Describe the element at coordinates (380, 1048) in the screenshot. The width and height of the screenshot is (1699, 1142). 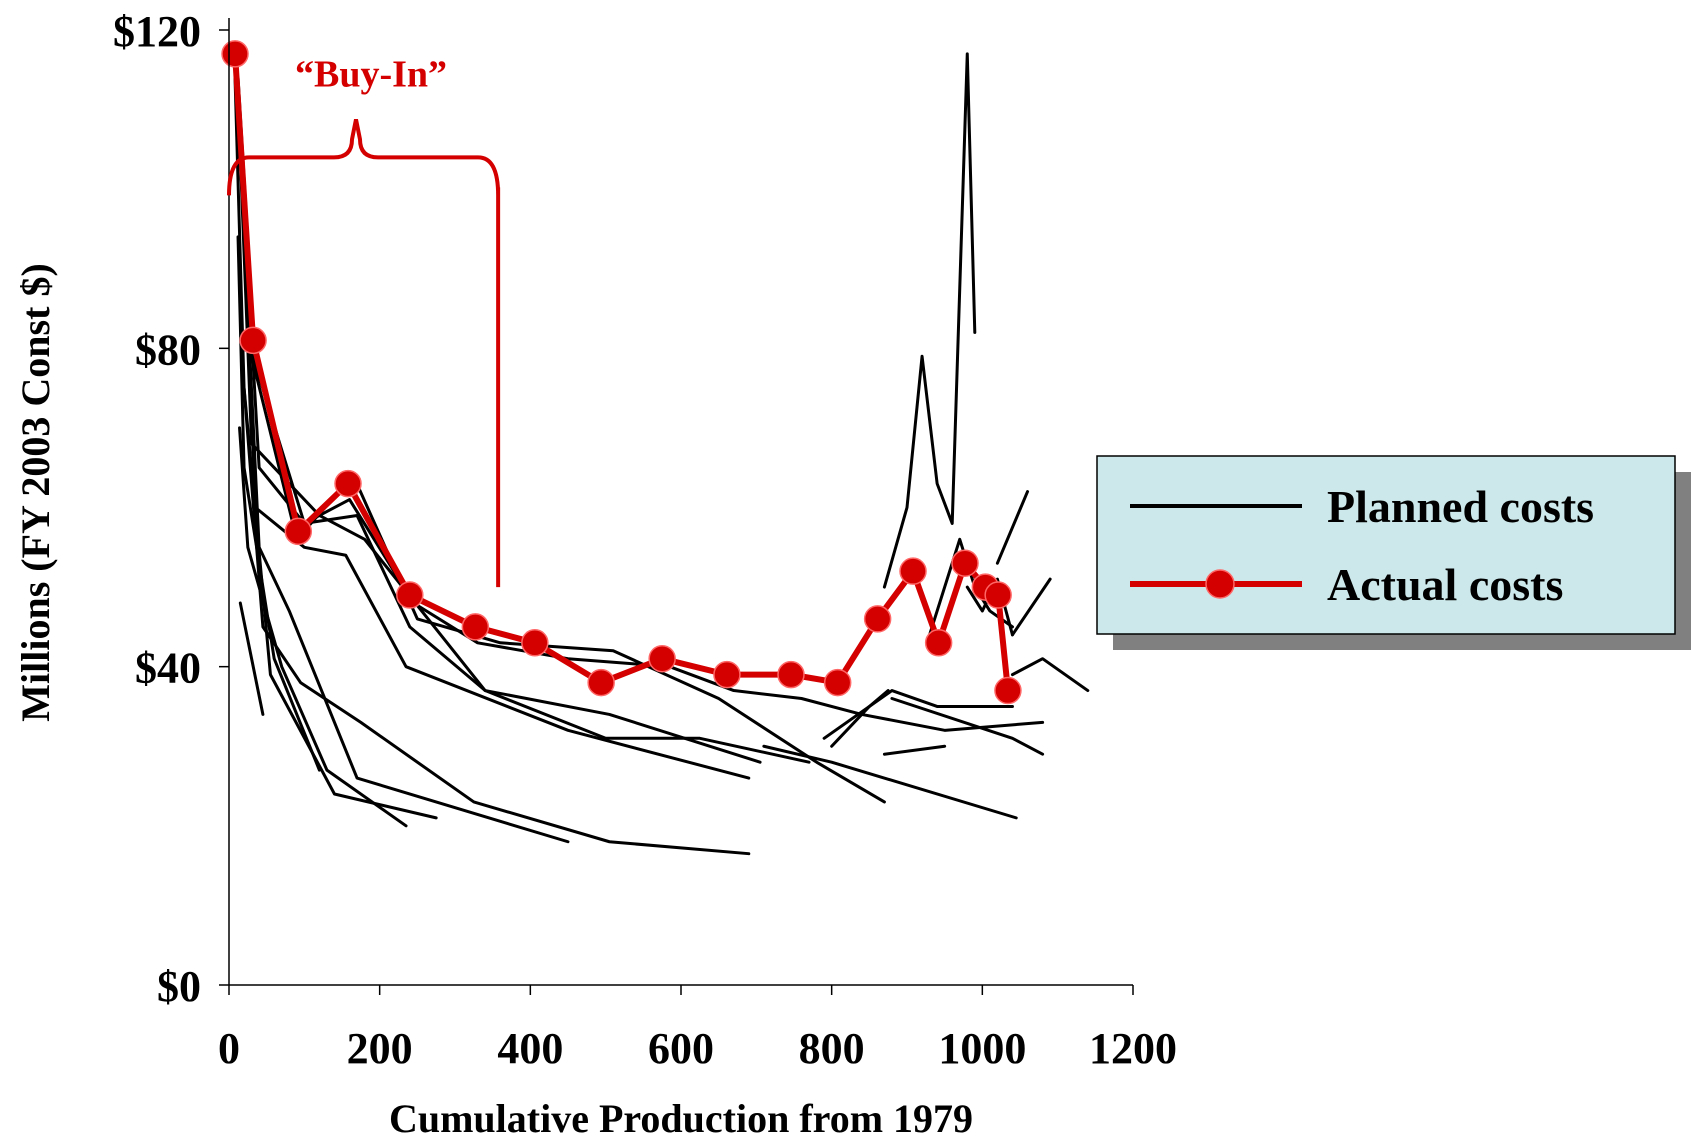
I see `x-tick-label: 200` at that location.